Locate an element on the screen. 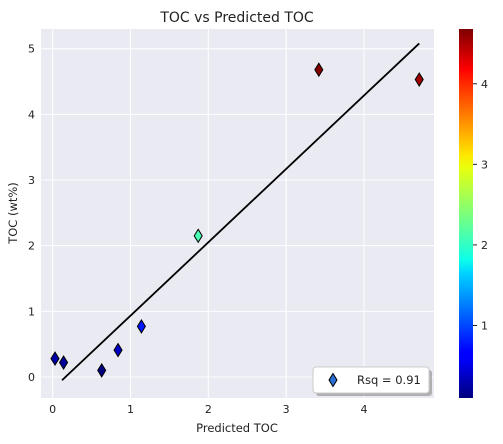 The width and height of the screenshot is (503, 444). colorbar-gradient is located at coordinates (466, 213).